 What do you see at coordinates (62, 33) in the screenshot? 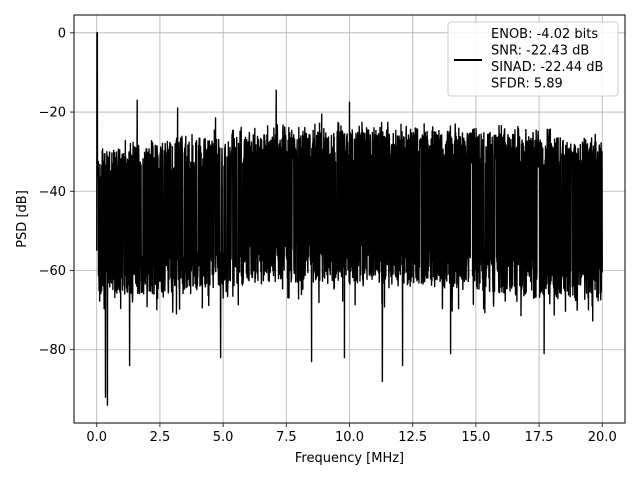
I see `y-tick-label: 0` at bounding box center [62, 33].